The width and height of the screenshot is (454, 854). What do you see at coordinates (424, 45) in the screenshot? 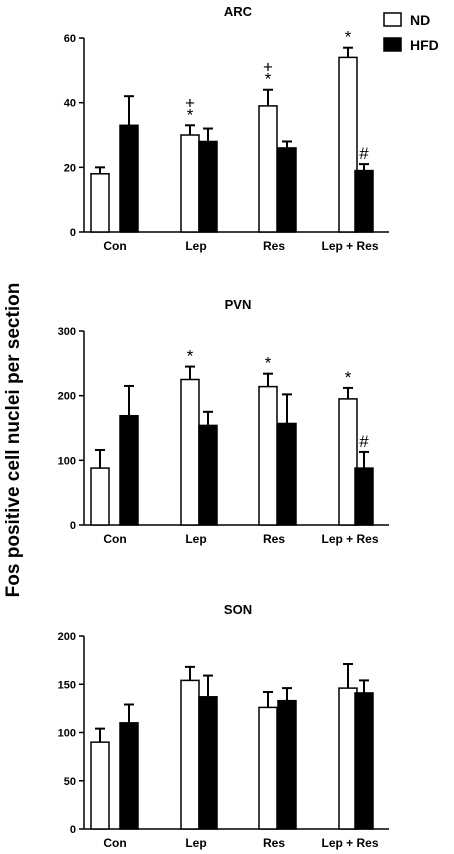
I see `legend-label-hfd: HFD` at bounding box center [424, 45].